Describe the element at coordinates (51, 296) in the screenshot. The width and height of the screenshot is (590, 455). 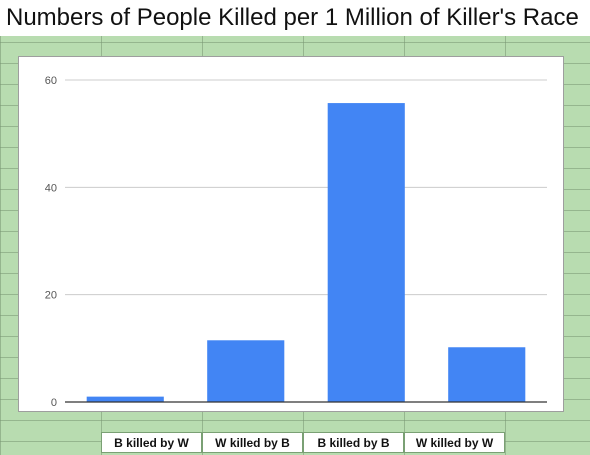
I see `y-tick-label: 20` at that location.